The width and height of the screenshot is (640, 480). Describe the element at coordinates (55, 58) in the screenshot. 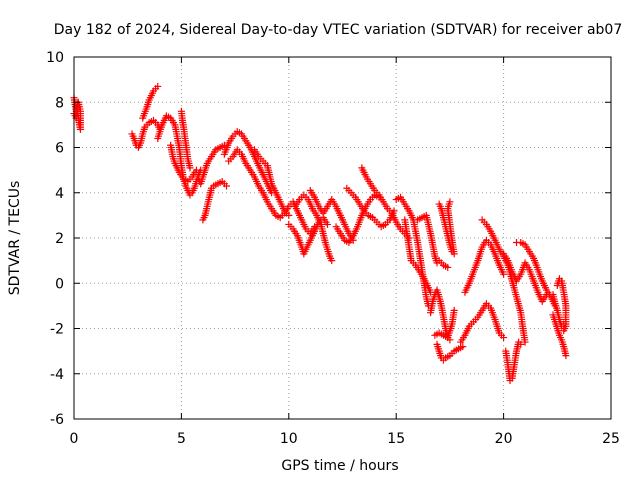

I see `y-tick-label: 10` at that location.